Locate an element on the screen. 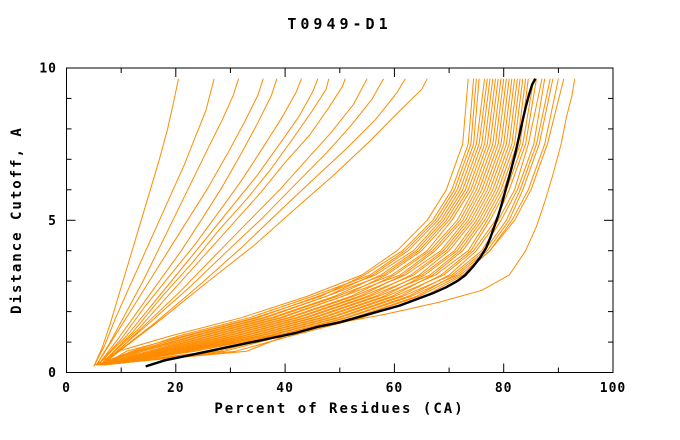 The width and height of the screenshot is (680, 440). y-tick-label-5: 5 is located at coordinates (52, 221).